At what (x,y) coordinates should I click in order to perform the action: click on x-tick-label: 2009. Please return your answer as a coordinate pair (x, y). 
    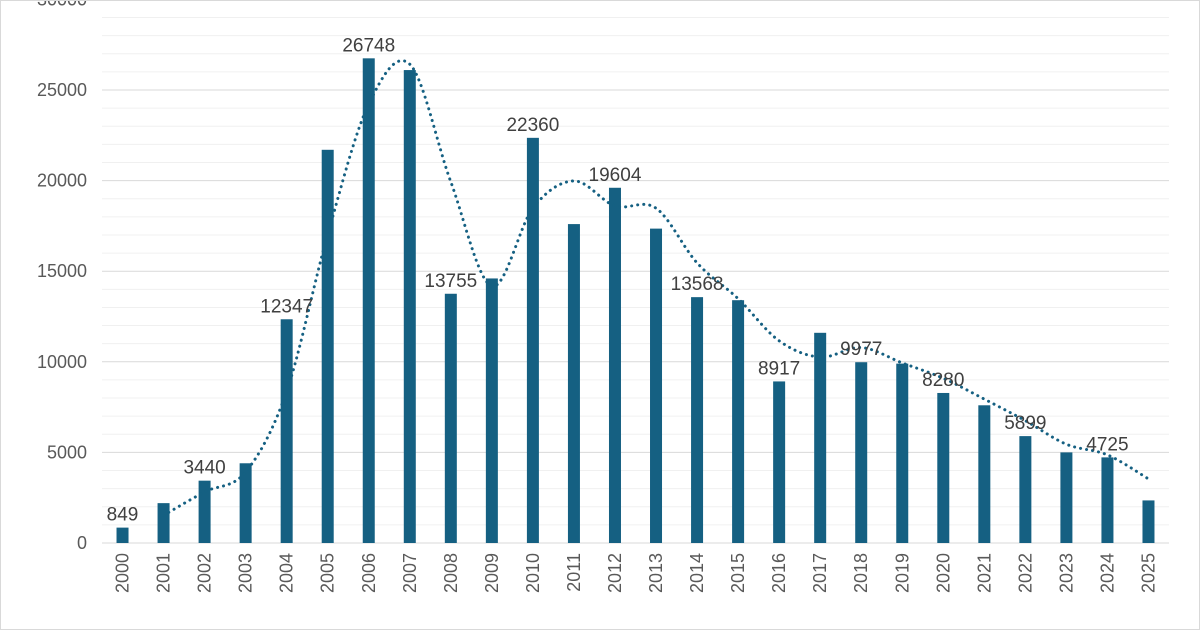
    Looking at the image, I should click on (492, 573).